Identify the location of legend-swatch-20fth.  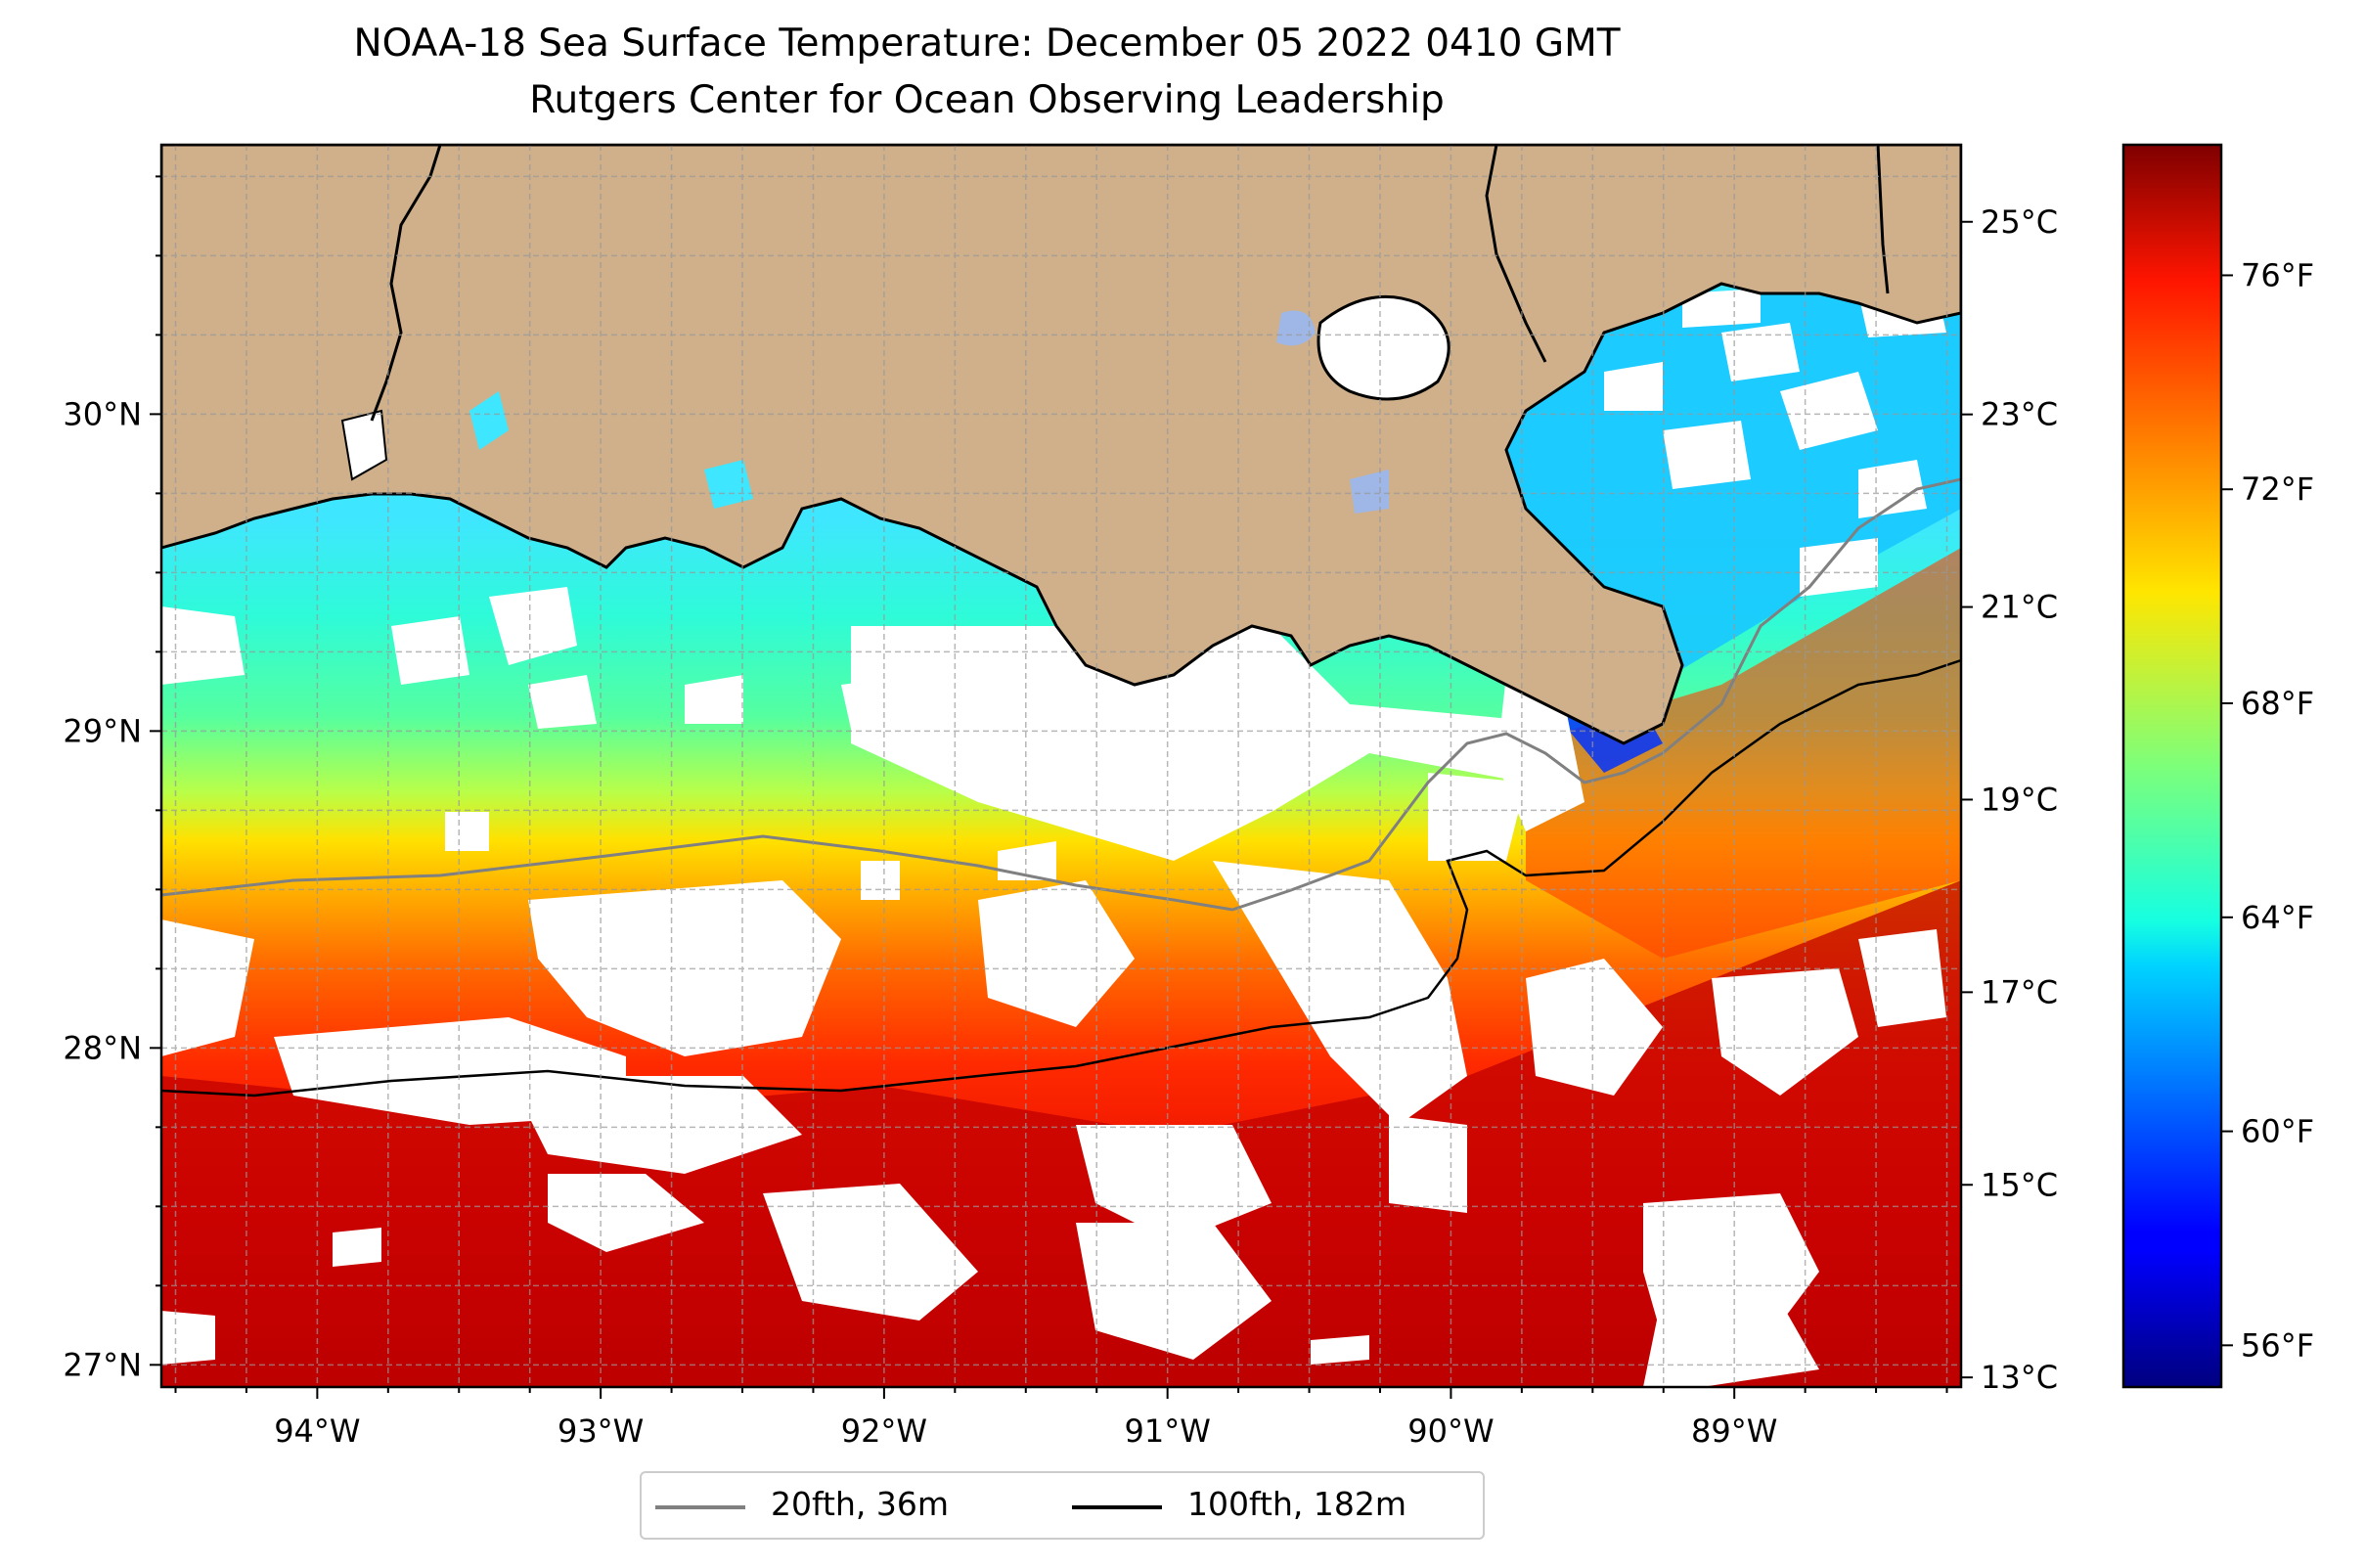
(700, 1507).